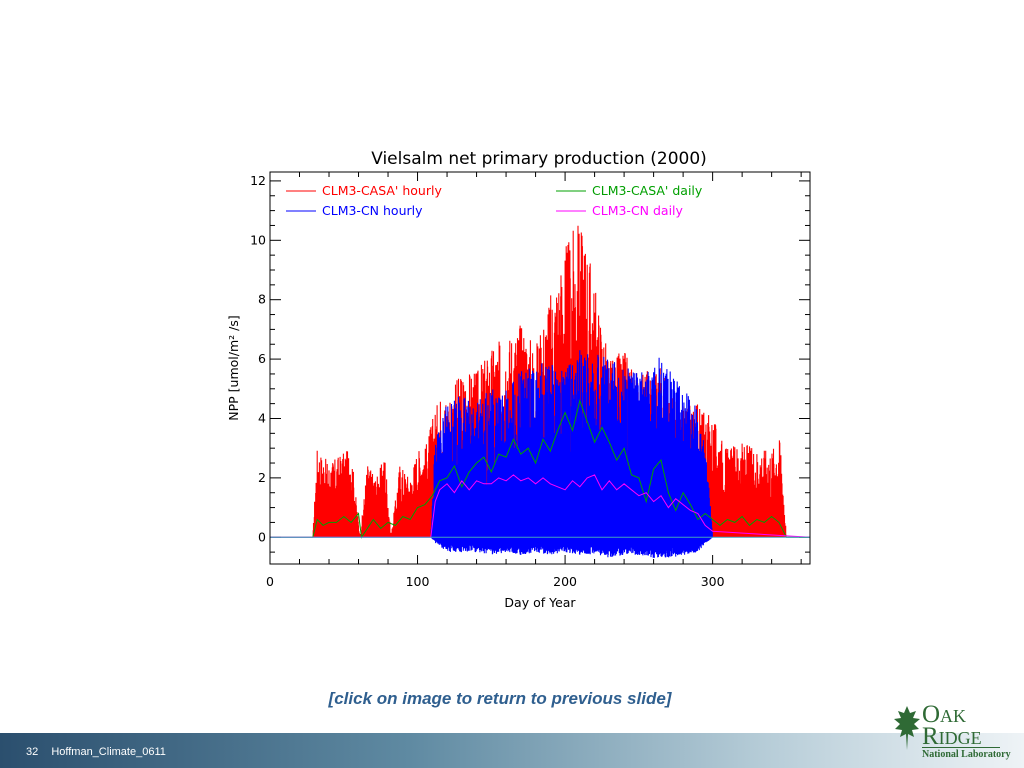 This screenshot has width=1024, height=768. Describe the element at coordinates (262, 299) in the screenshot. I see `y-tick-label: 8` at that location.